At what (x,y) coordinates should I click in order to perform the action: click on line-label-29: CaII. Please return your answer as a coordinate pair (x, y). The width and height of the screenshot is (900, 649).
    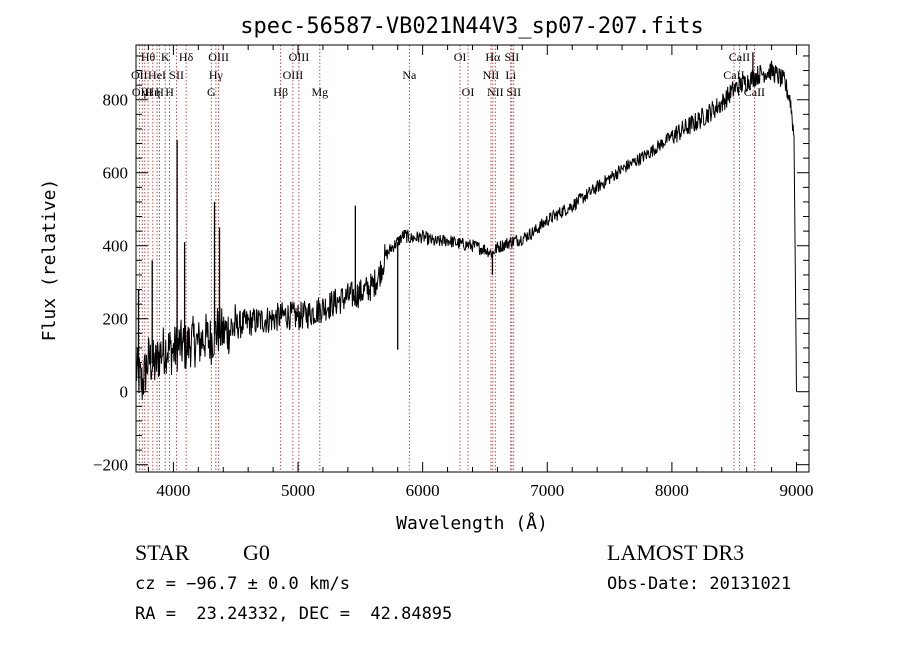
    Looking at the image, I should click on (754, 92).